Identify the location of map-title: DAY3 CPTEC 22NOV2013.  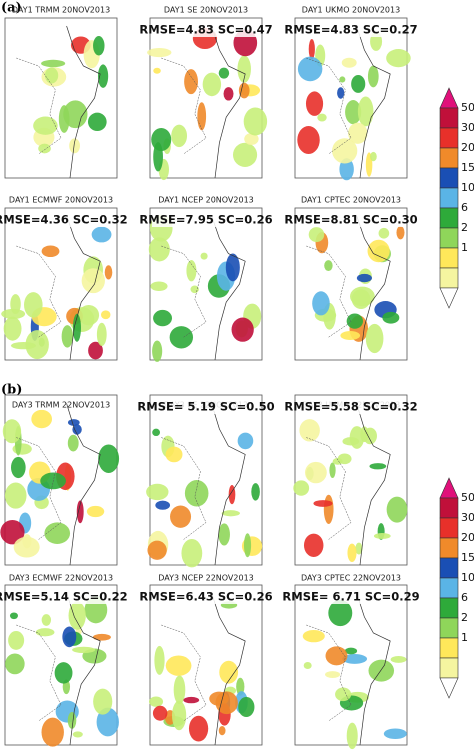
(351, 578).